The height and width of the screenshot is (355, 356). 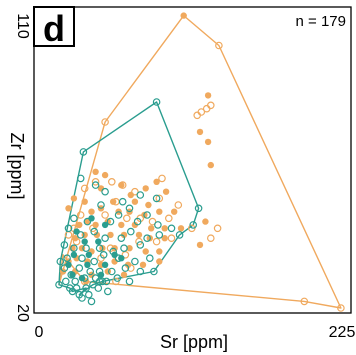 I want to click on x-tick-label-max: 225, so click(x=342, y=332).